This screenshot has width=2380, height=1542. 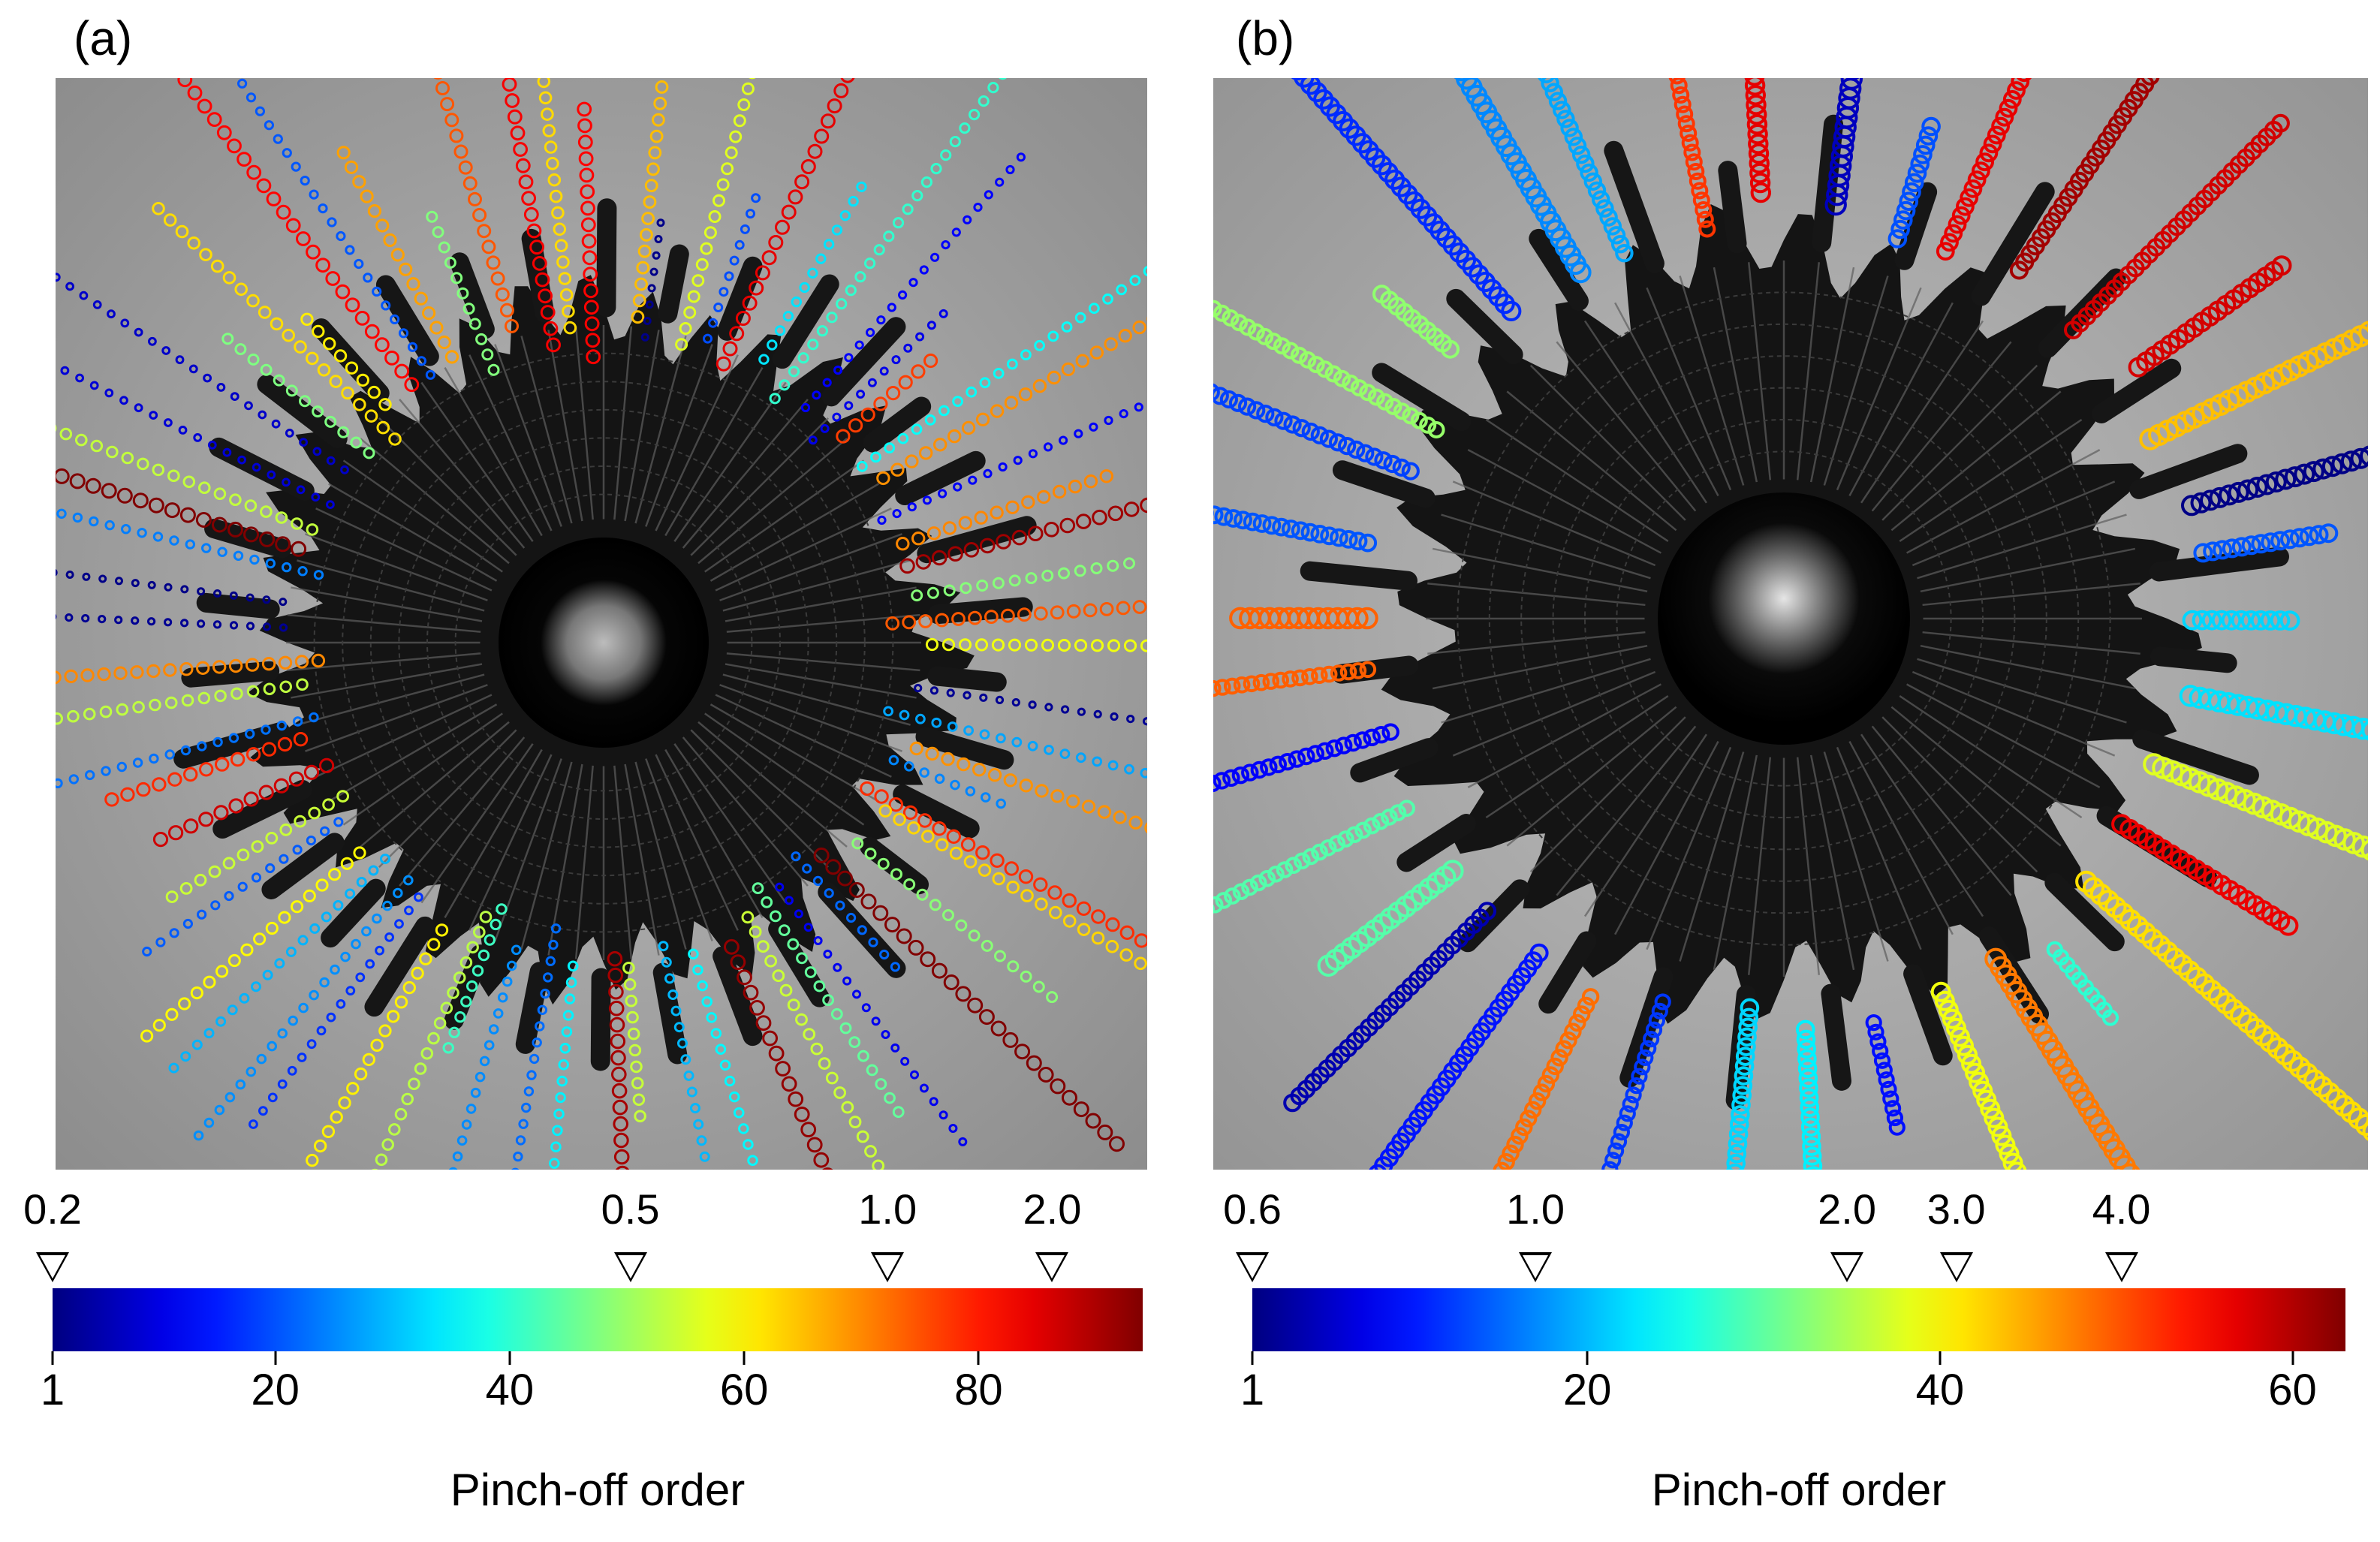 What do you see at coordinates (52, 1266) in the screenshot?
I see `colorbar-marker-triangle-fill` at bounding box center [52, 1266].